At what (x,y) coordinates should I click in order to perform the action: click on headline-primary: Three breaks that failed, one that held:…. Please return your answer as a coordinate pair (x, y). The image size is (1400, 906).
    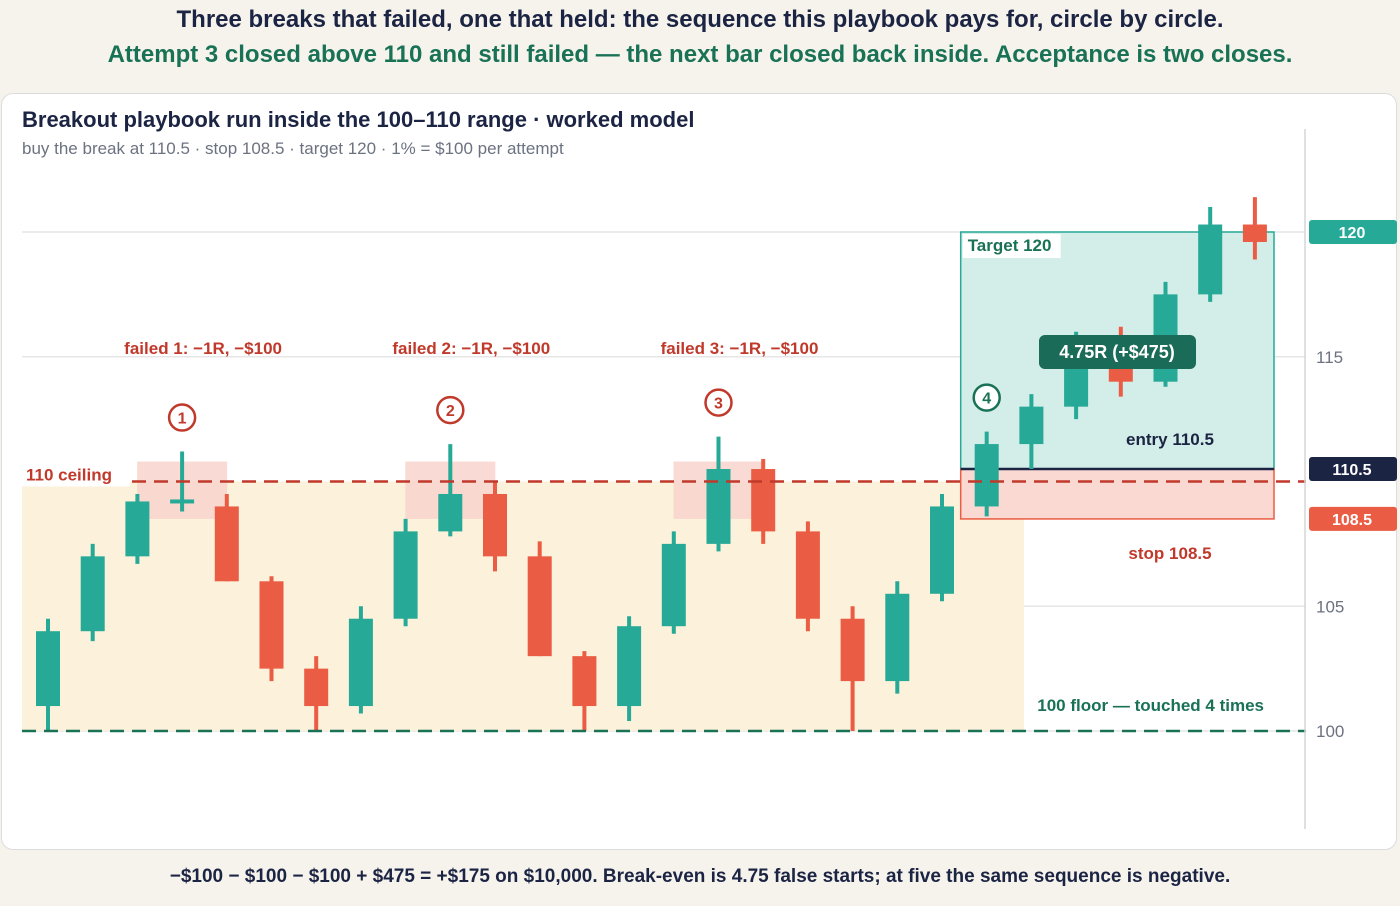
    Looking at the image, I should click on (700, 19).